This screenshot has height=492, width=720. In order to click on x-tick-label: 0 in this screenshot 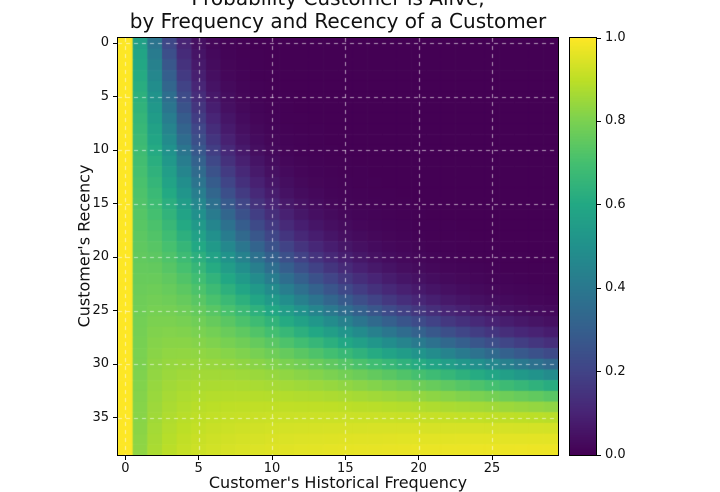, I will do `click(125, 468)`.